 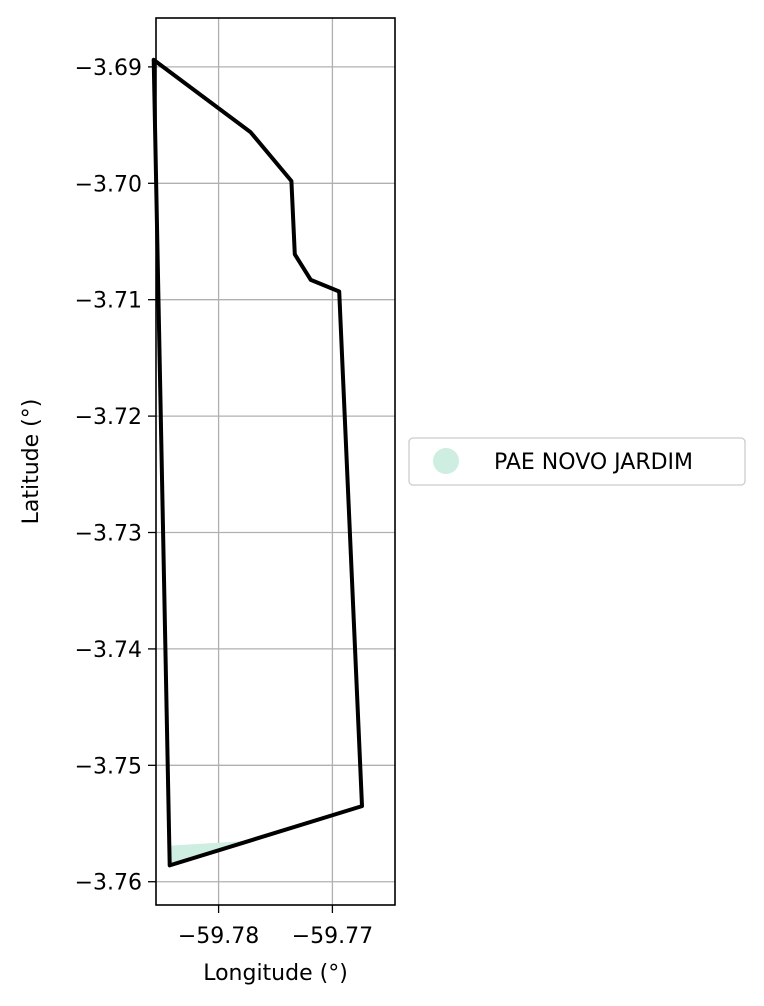 I want to click on y-tick-label: −3.76, so click(x=108, y=883).